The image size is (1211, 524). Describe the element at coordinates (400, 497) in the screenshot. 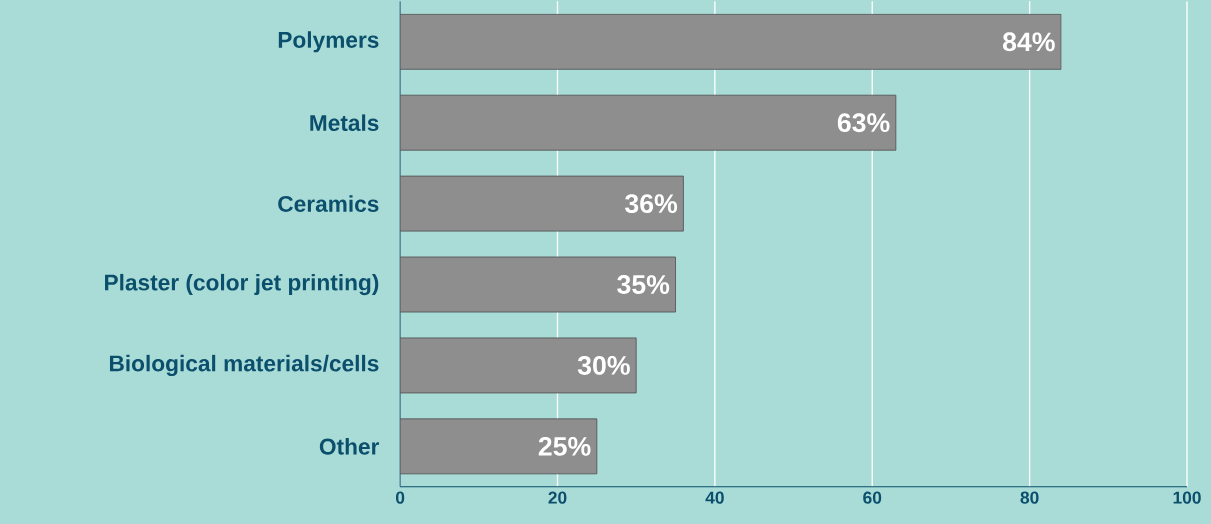

I see `x-tick-label: 0` at that location.